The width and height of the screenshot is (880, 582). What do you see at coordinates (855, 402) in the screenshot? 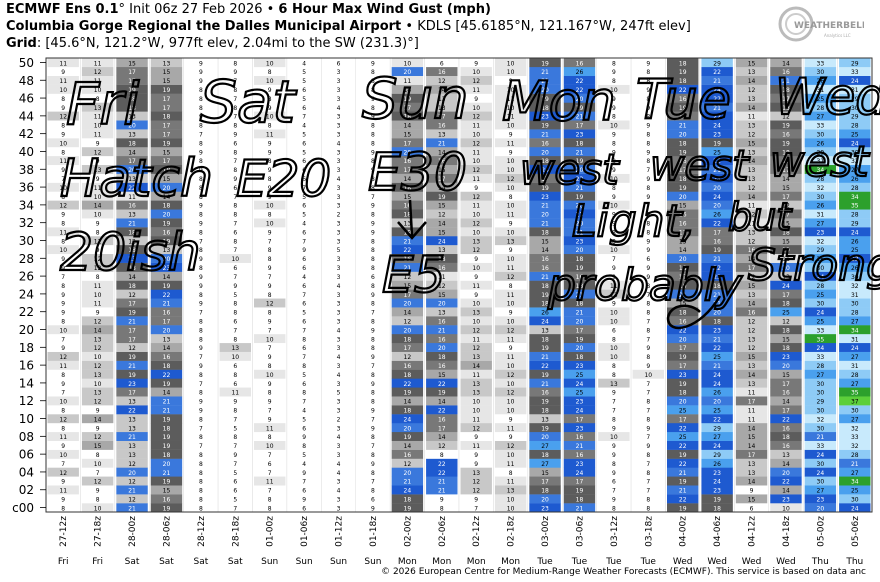
I see `heatmap-cell-value: 37` at bounding box center [855, 402].